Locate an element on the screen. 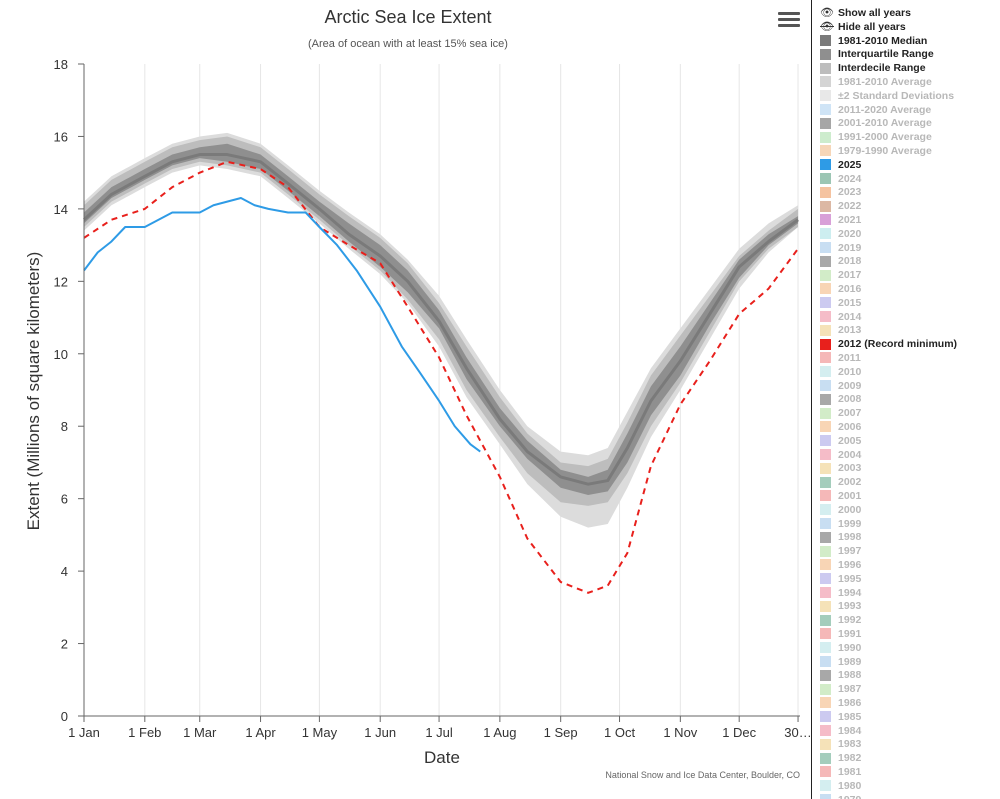  hide-all-years-button: 👁 Hide all years is located at coordinates (863, 27).